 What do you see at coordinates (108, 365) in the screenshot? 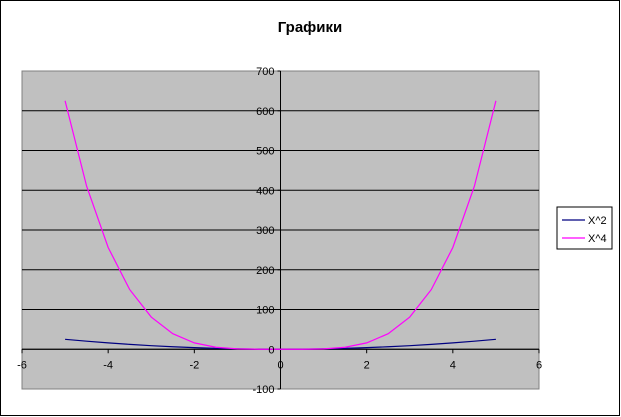
I see `x-tick-label: -4` at bounding box center [108, 365].